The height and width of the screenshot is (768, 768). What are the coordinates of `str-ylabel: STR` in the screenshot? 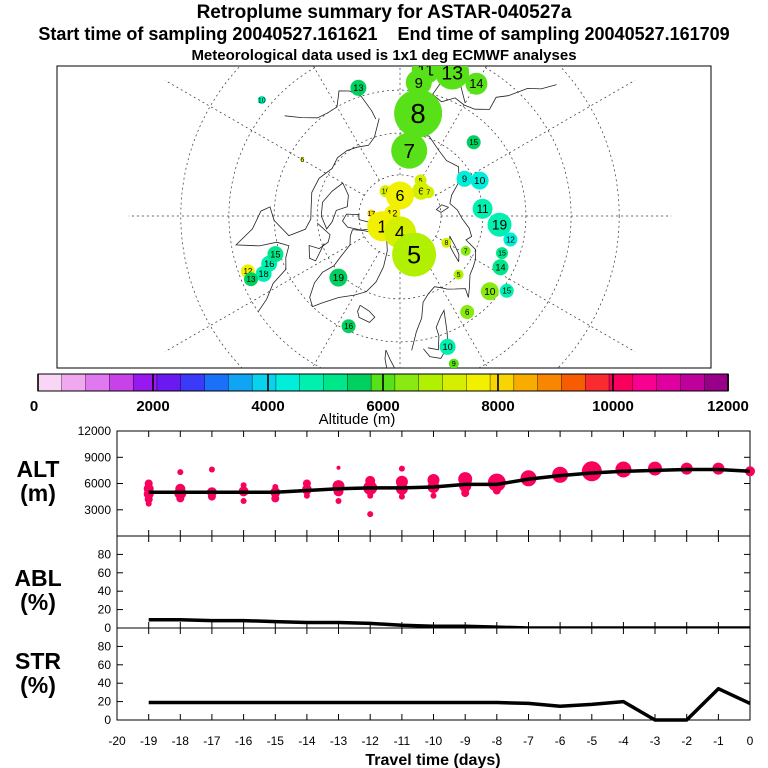 It's located at (38, 661).